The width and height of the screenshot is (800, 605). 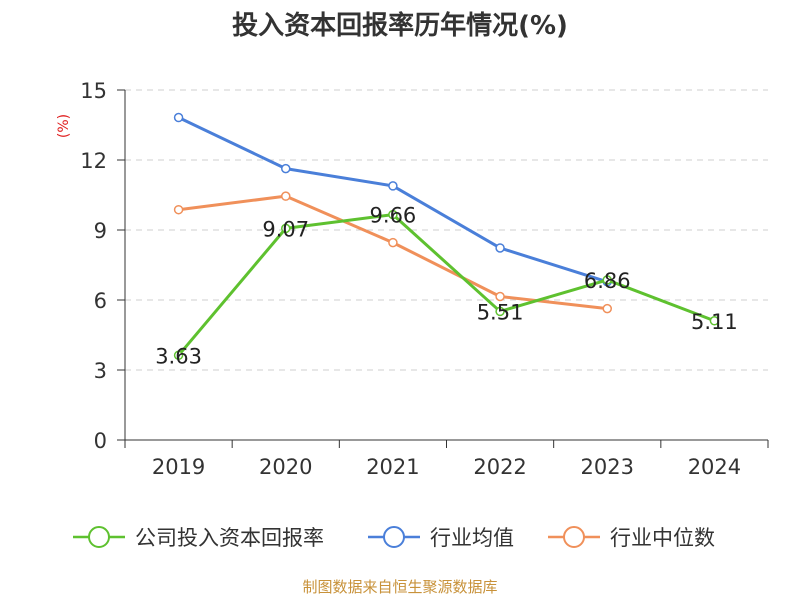 I want to click on data-label: 3.63, so click(x=178, y=356).